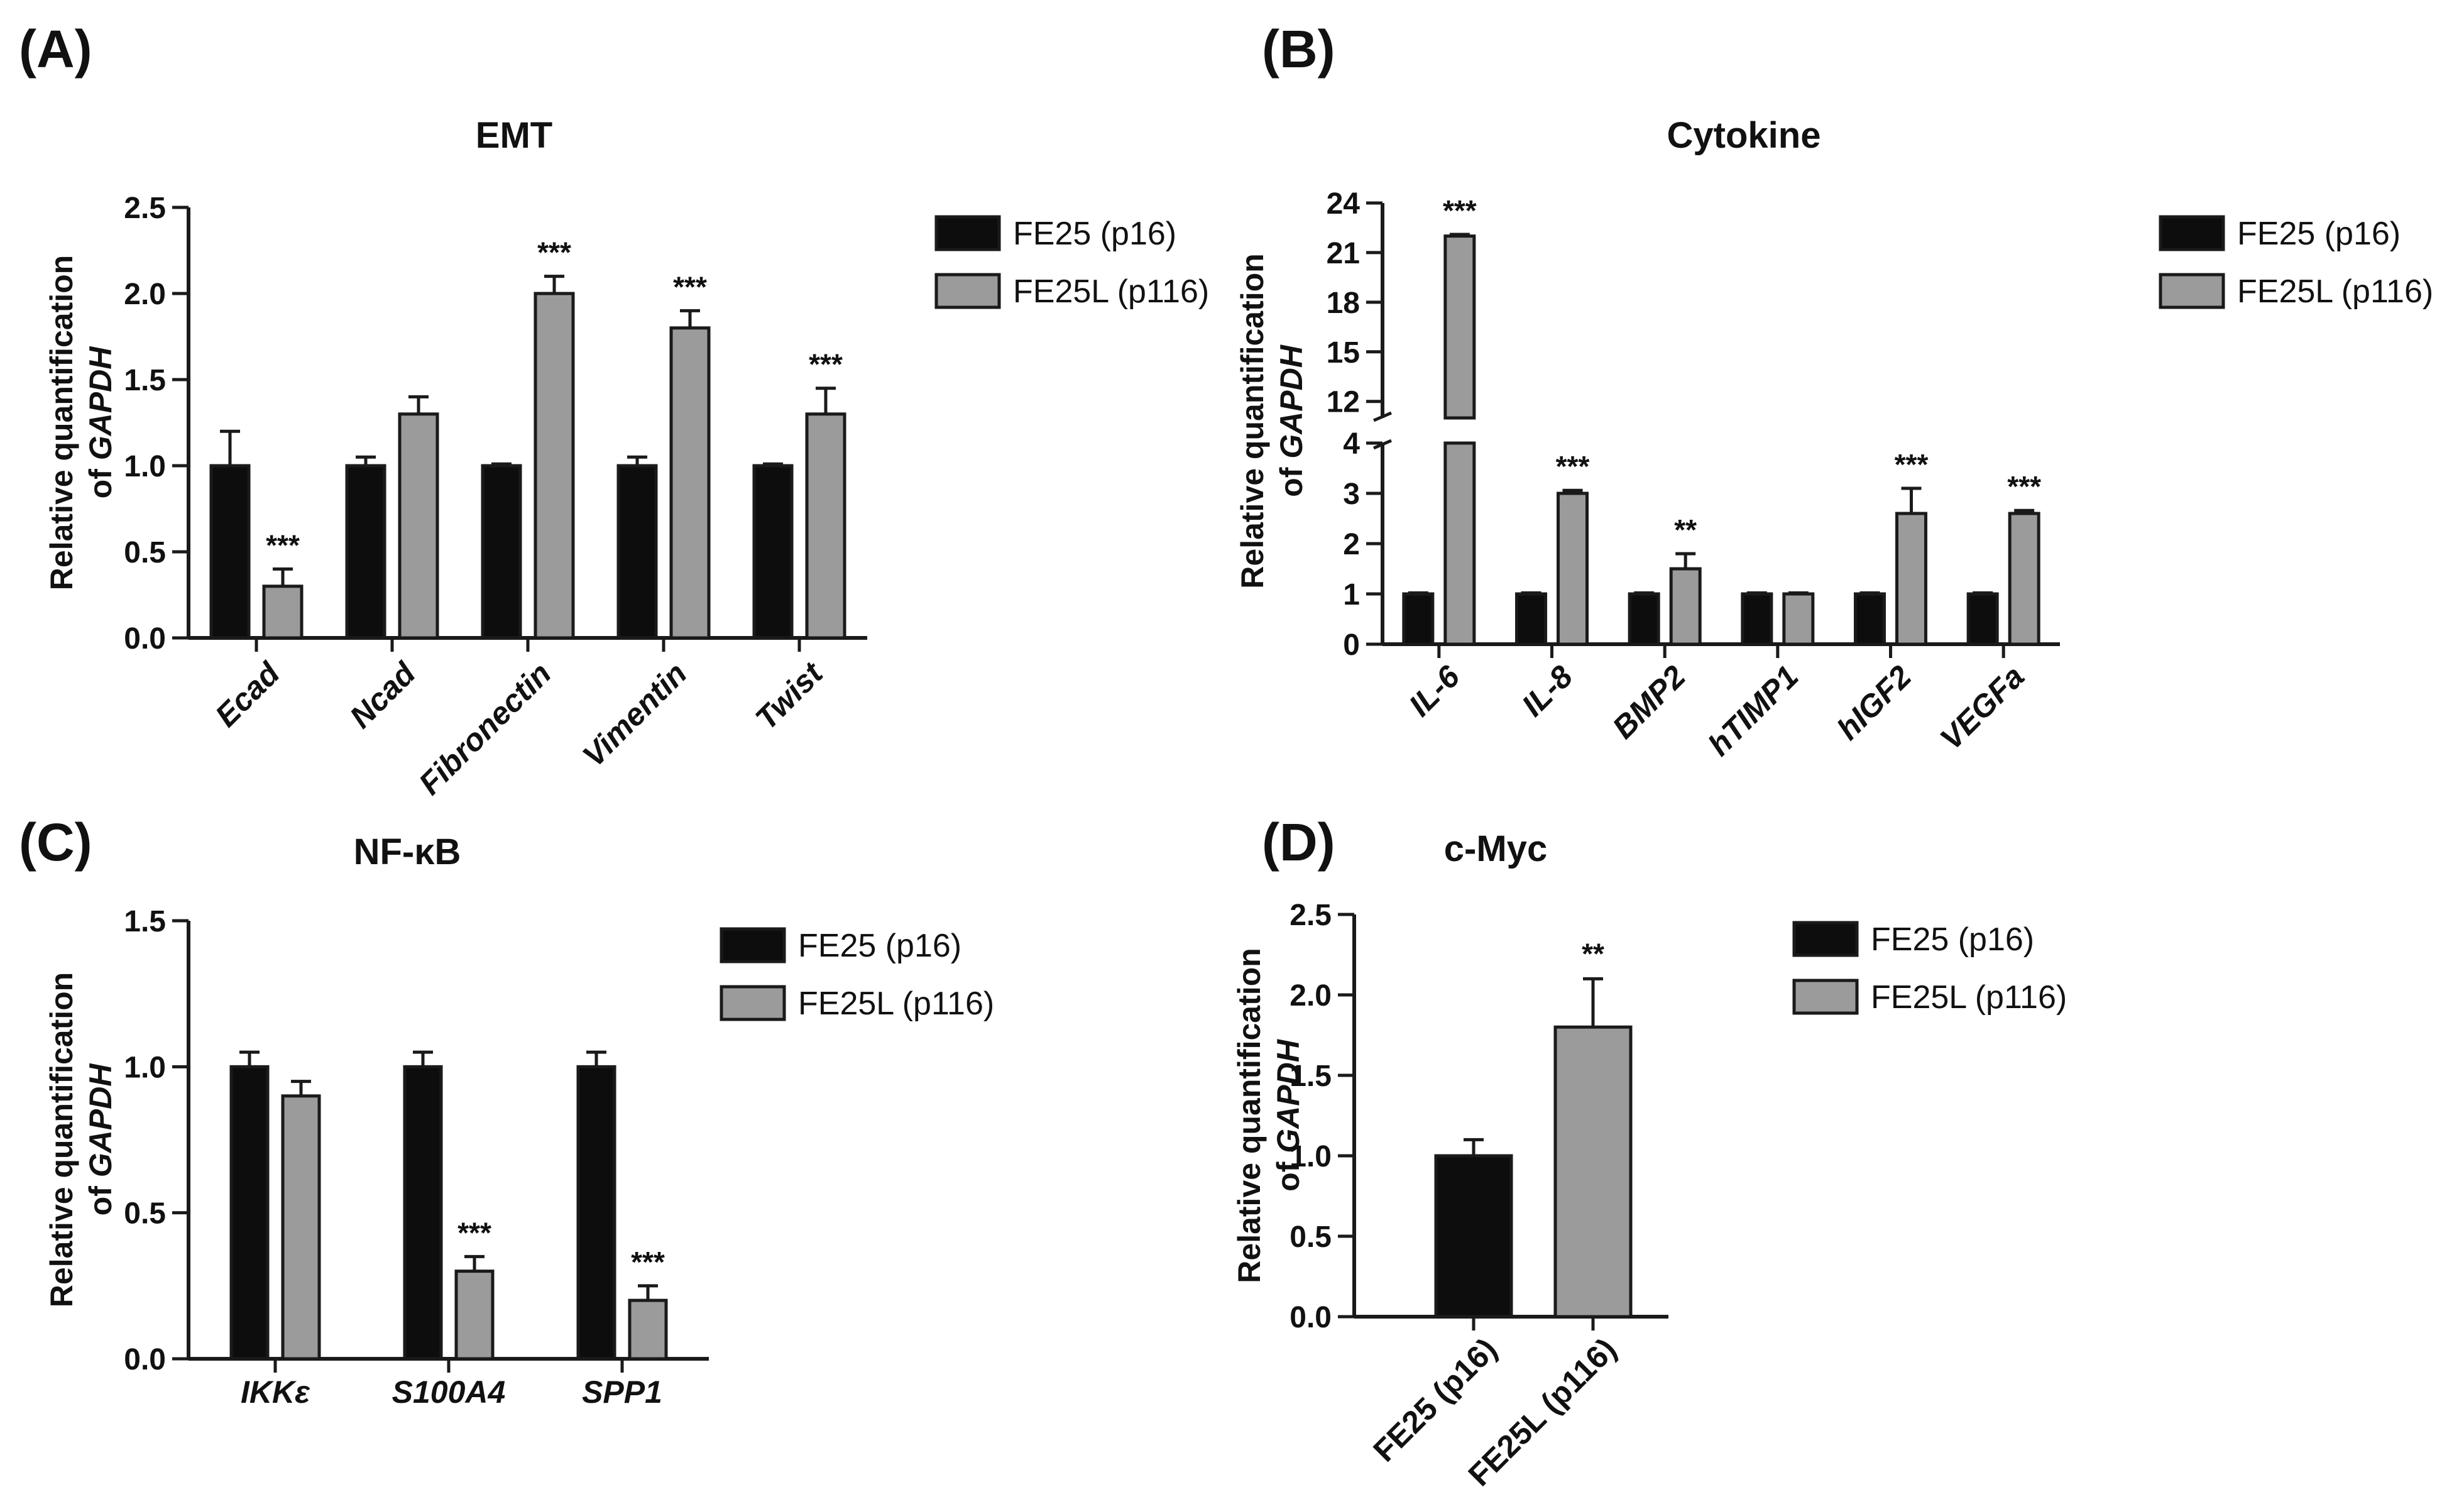  I want to click on y-tick-label: 24, so click(1344, 204).